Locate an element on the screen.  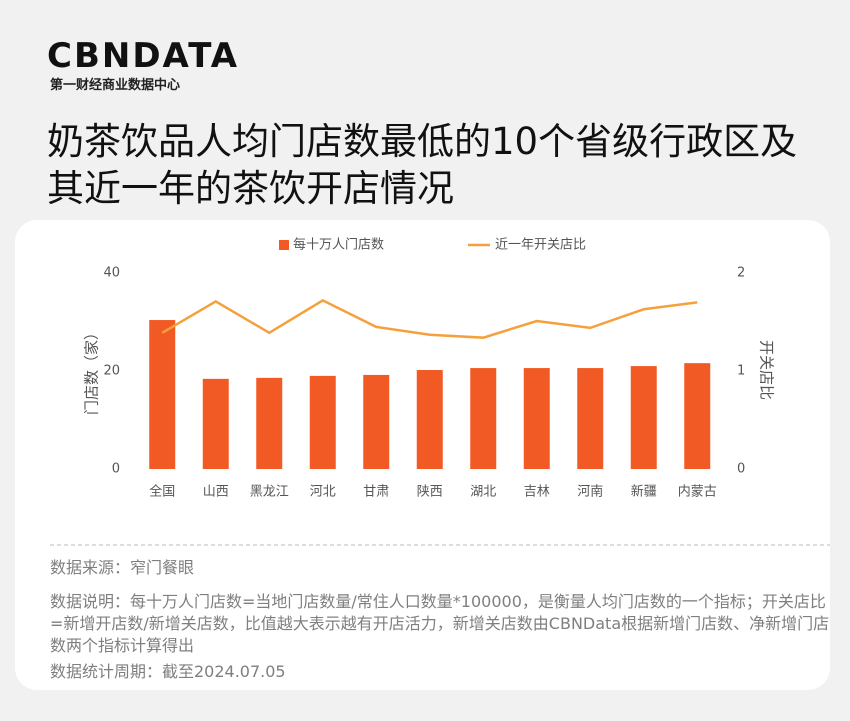
x-tick-label: 吉林 is located at coordinates (537, 492).